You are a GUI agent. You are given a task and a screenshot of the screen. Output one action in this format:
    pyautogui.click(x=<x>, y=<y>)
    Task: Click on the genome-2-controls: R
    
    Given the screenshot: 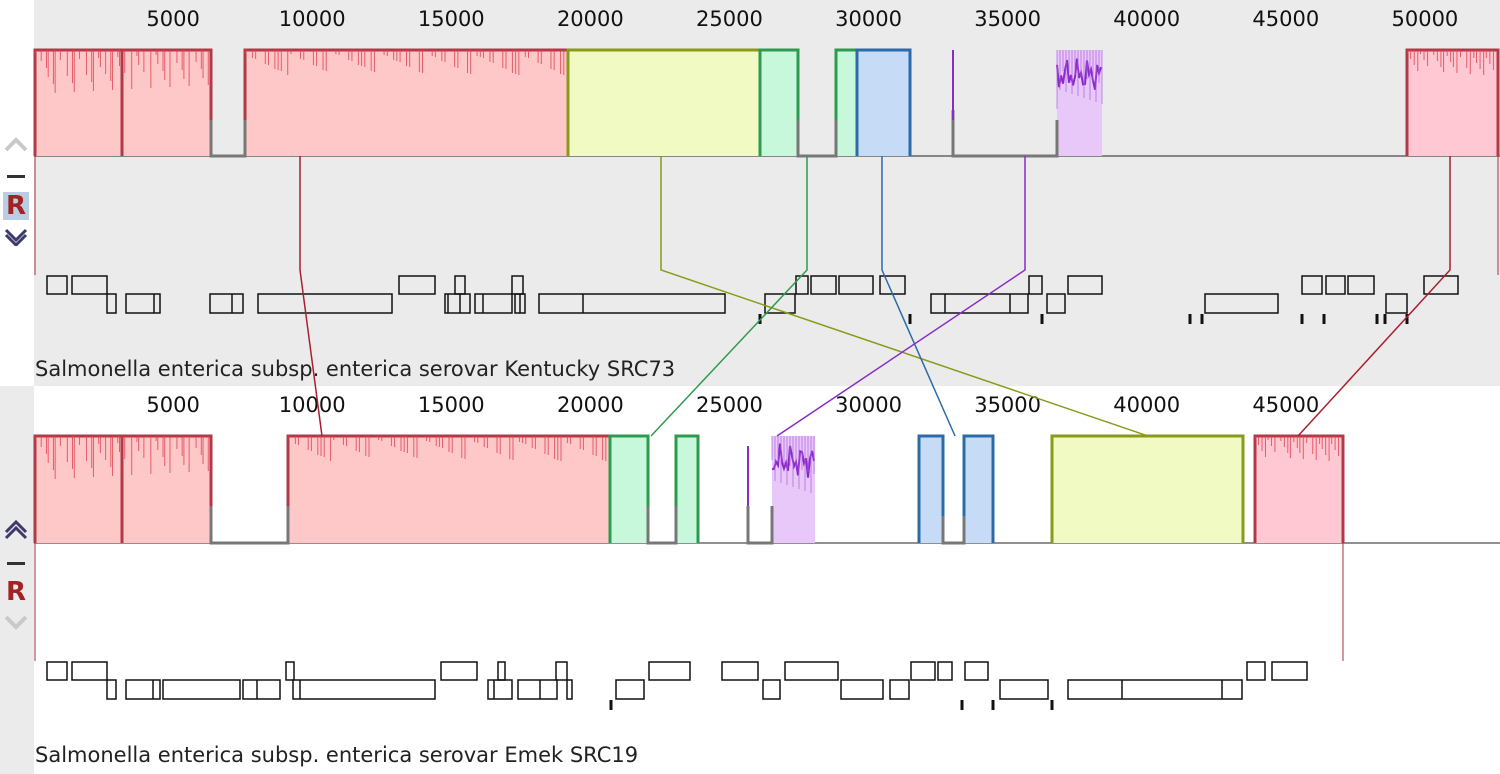 What is the action you would take?
    pyautogui.click(x=17, y=580)
    